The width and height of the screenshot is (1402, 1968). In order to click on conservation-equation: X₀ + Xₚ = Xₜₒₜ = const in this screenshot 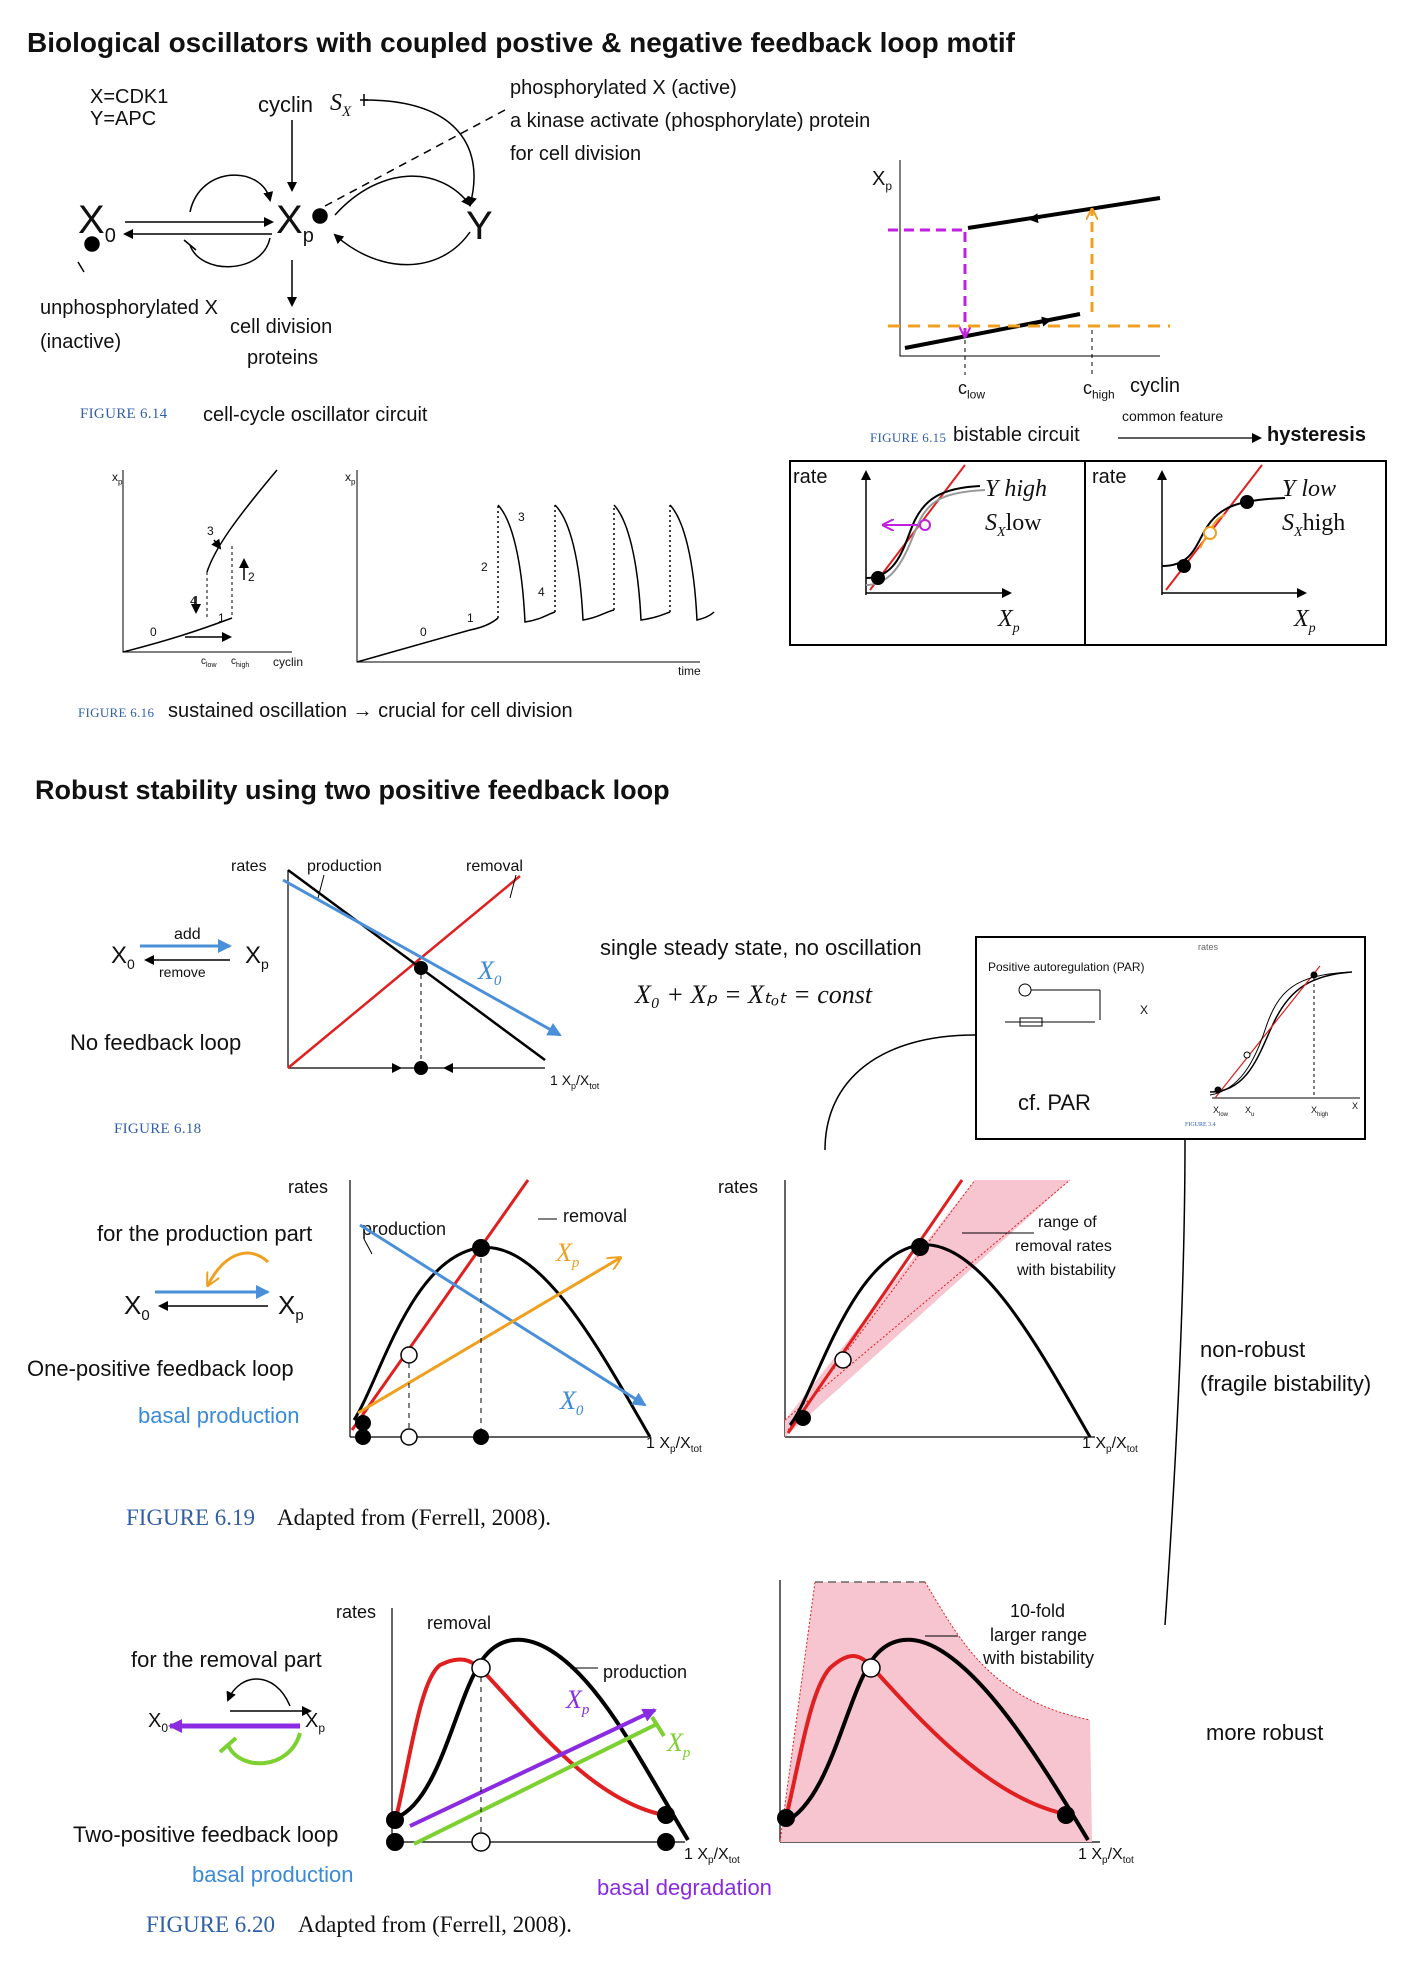, I will do `click(754, 994)`.